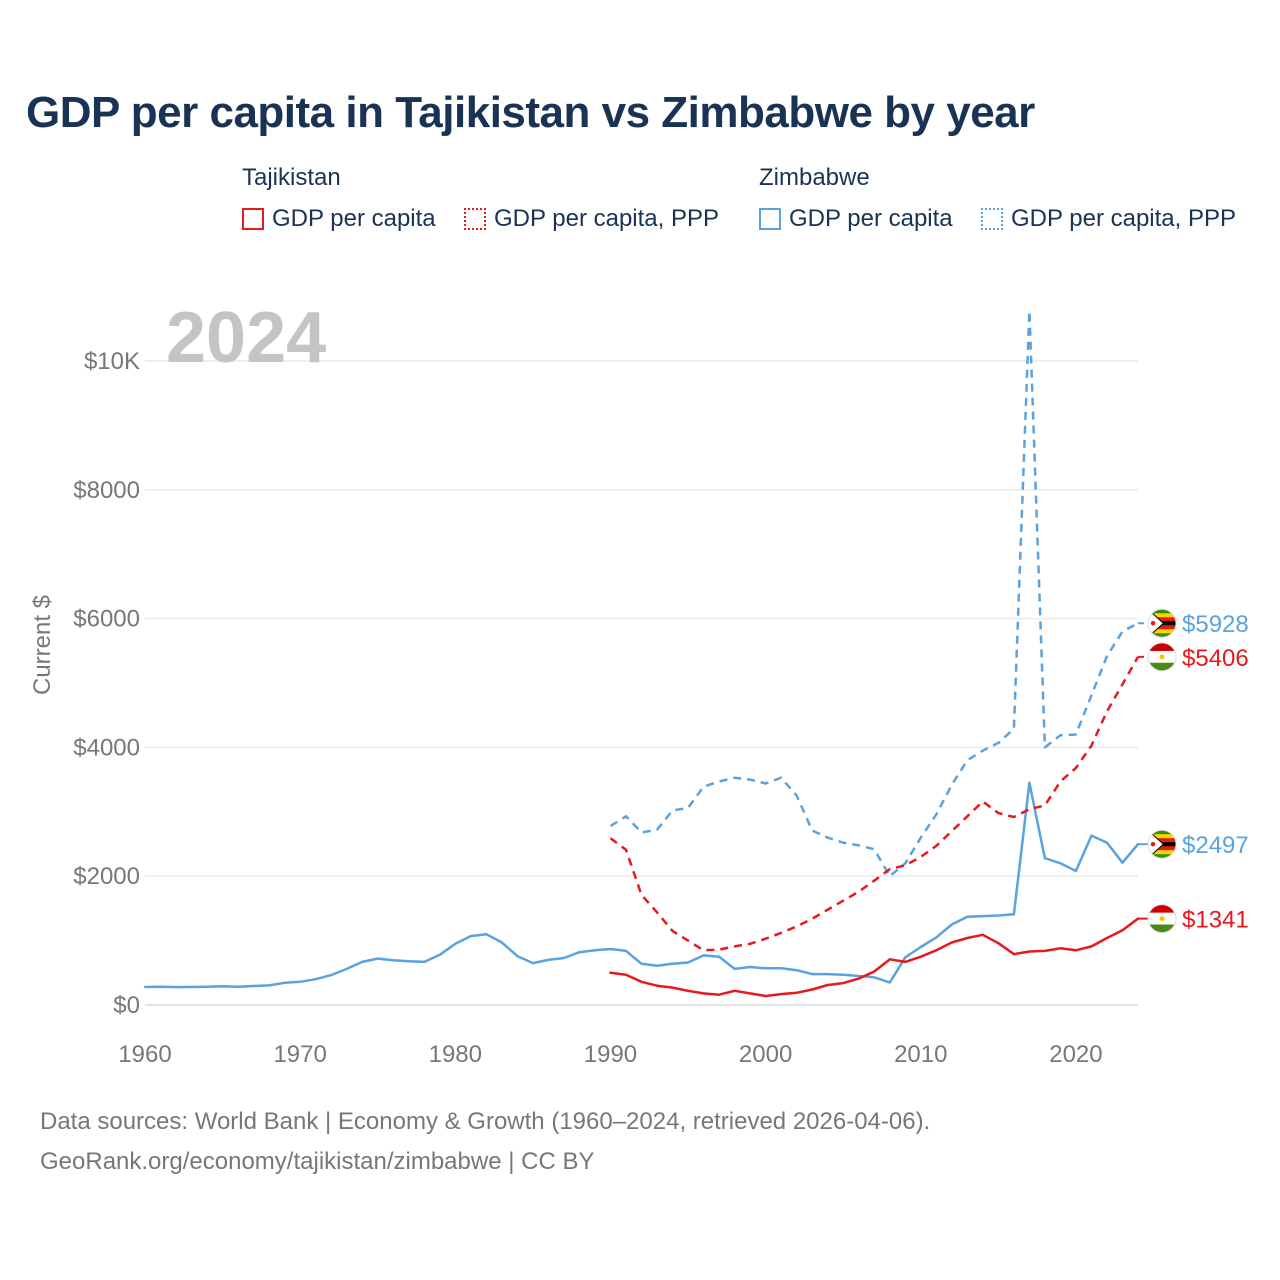 The width and height of the screenshot is (1280, 1280). Describe the element at coordinates (1215, 845) in the screenshot. I see `end-value-label: $2497` at that location.